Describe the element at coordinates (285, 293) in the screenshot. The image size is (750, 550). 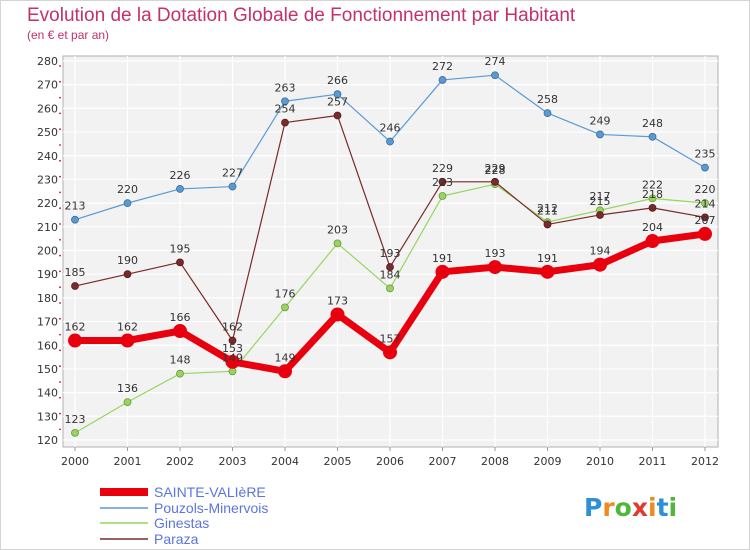
I see `data-label: 176` at that location.